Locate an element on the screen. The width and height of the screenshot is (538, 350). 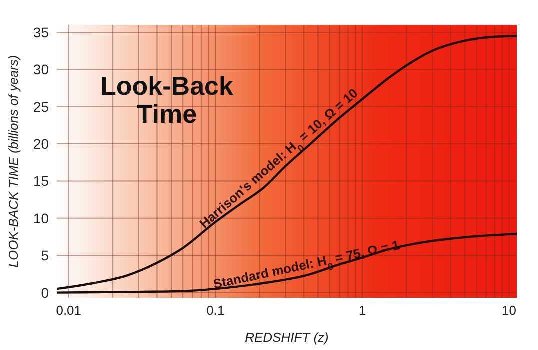
y-tick-label: 5 is located at coordinates (45, 256).